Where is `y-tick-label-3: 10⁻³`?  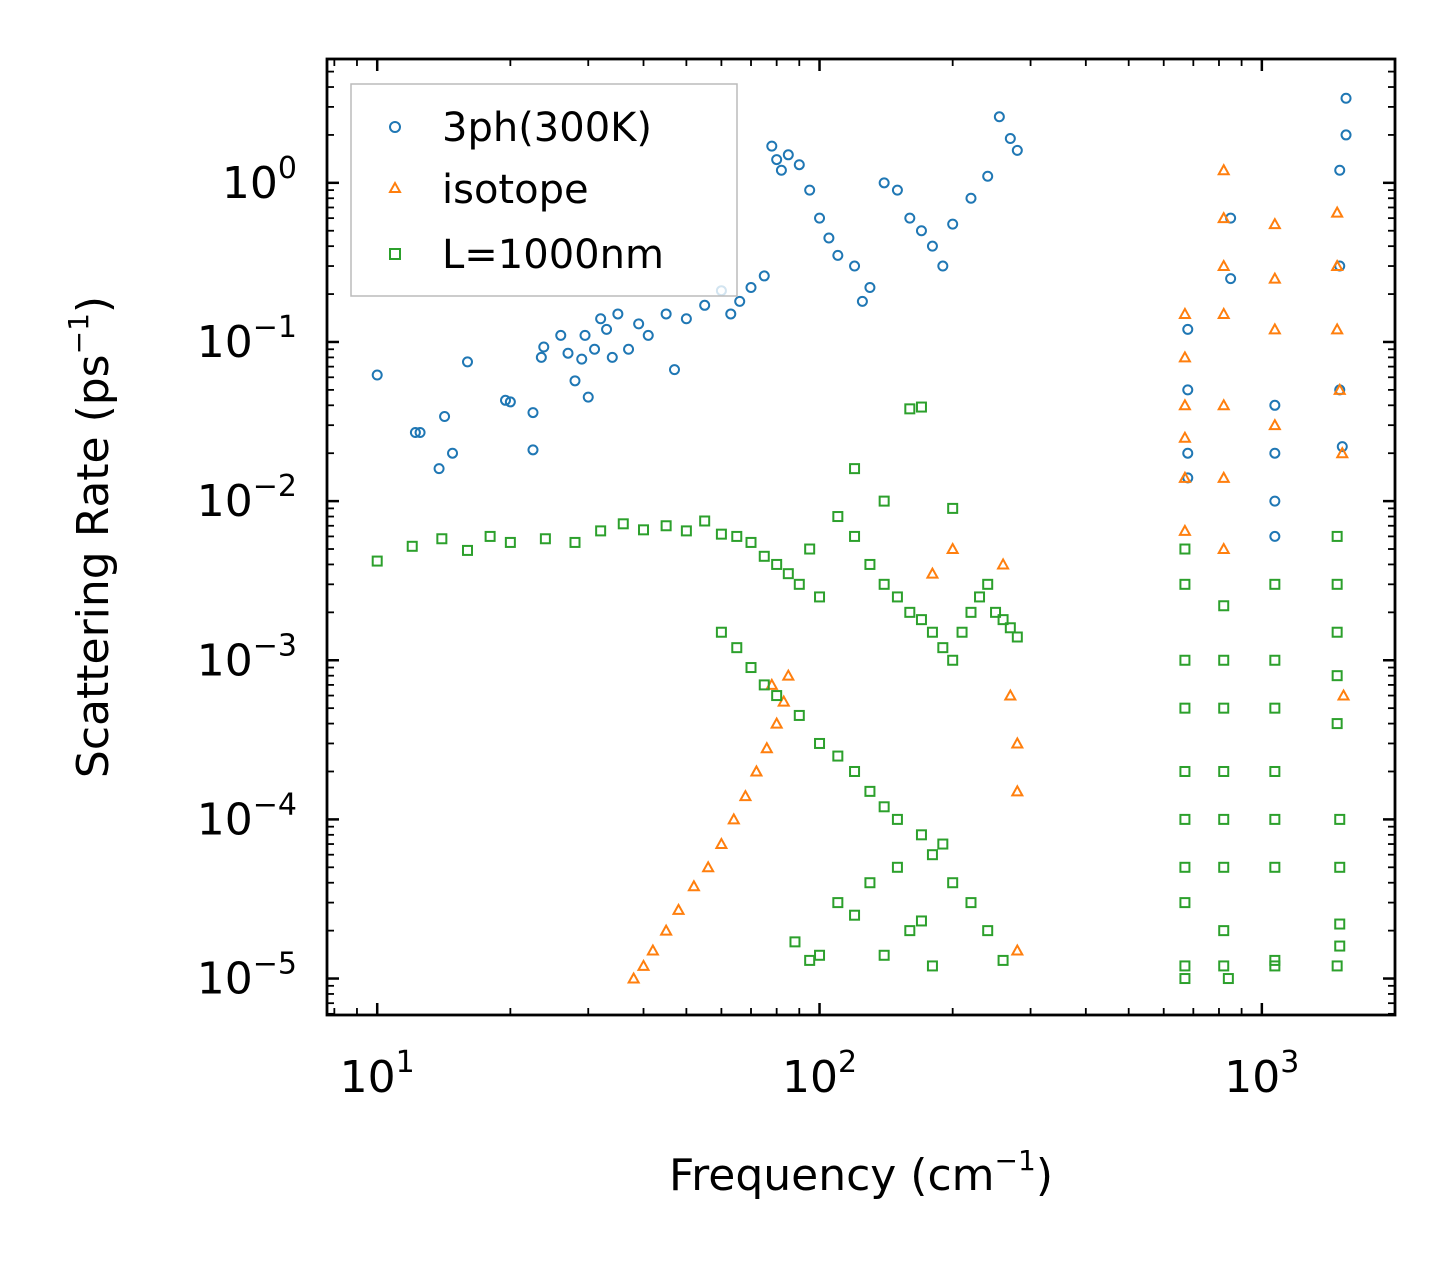 y-tick-label-3: 10⁻³ is located at coordinates (247, 657).